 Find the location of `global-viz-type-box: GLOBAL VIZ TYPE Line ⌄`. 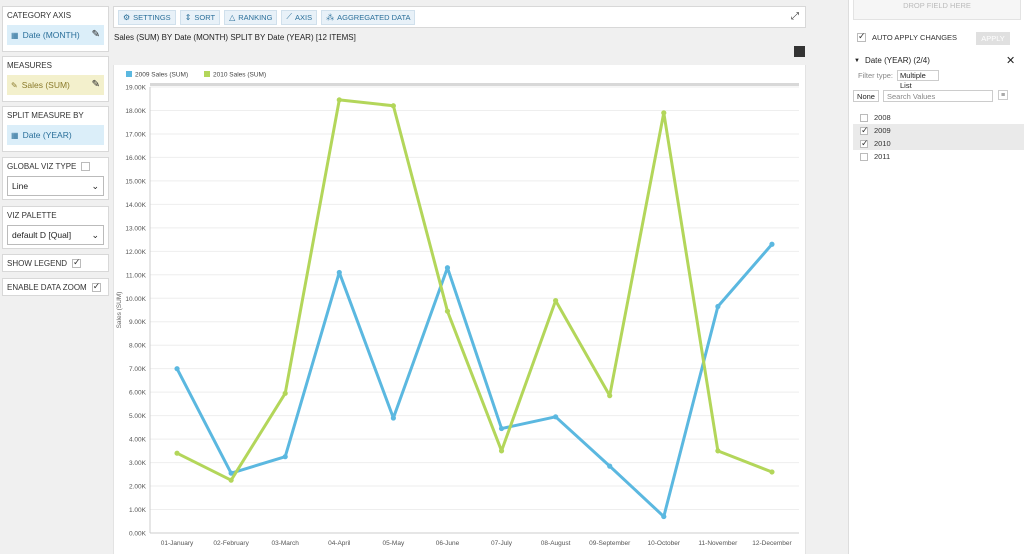

global-viz-type-box: GLOBAL VIZ TYPE Line ⌄ is located at coordinates (55, 178).